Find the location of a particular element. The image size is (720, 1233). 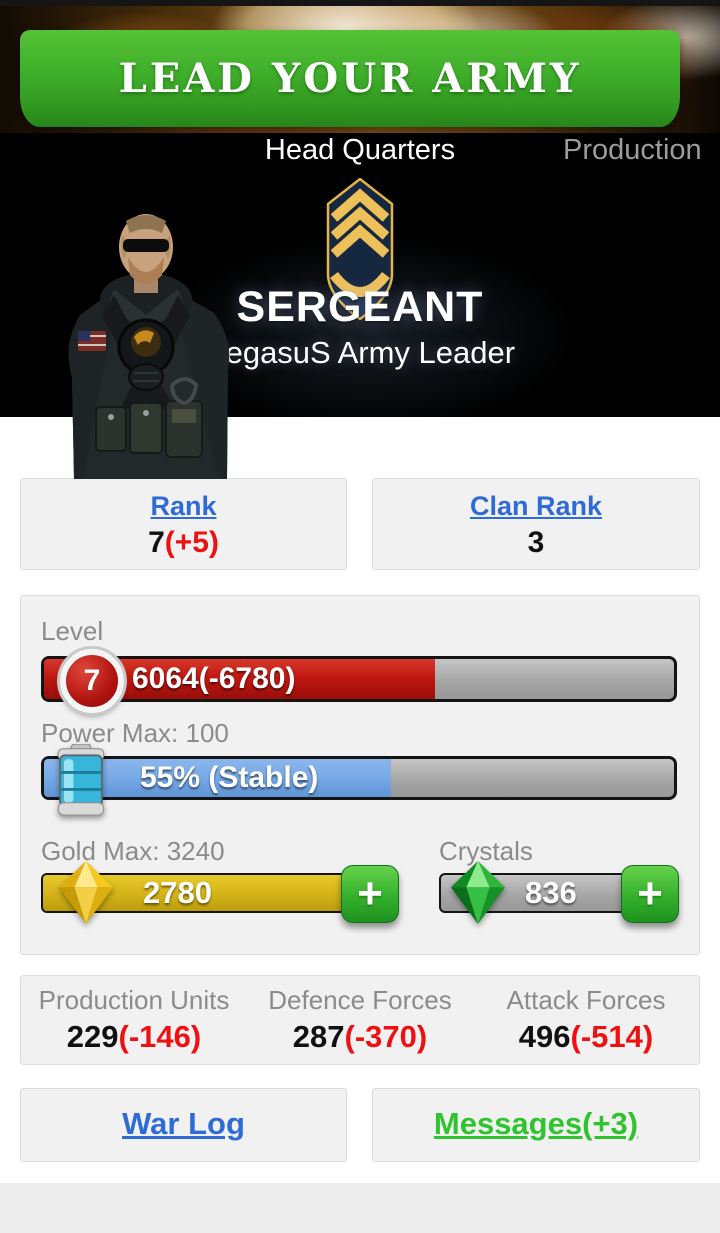

power-label: Power Max: 100 is located at coordinates (135, 733).